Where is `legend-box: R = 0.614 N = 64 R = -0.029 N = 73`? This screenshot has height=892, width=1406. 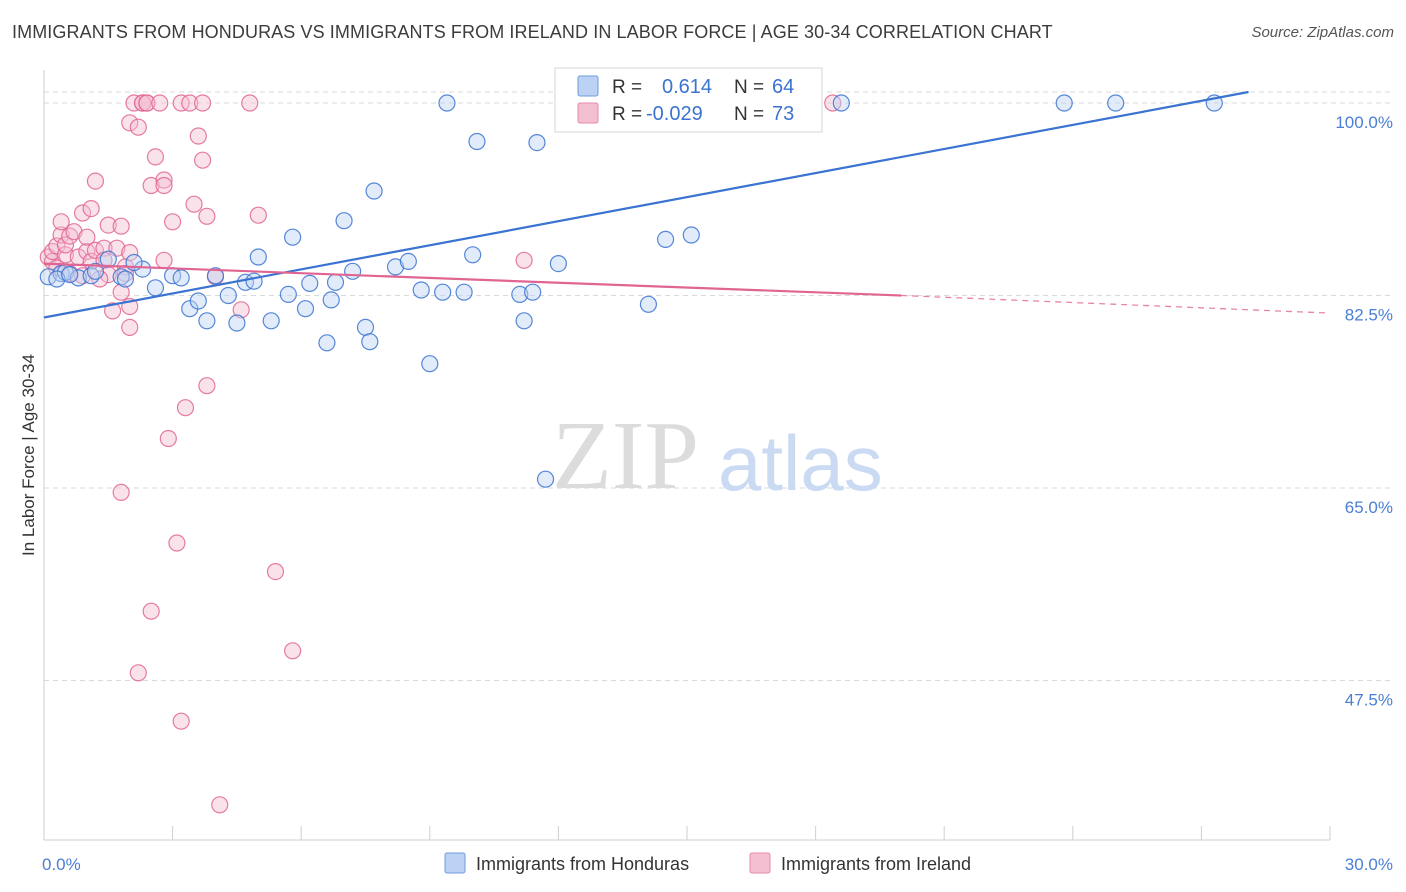
legend-box: R = 0.614 N = 64 R = -0.029 N = 73 is located at coordinates (688, 100).